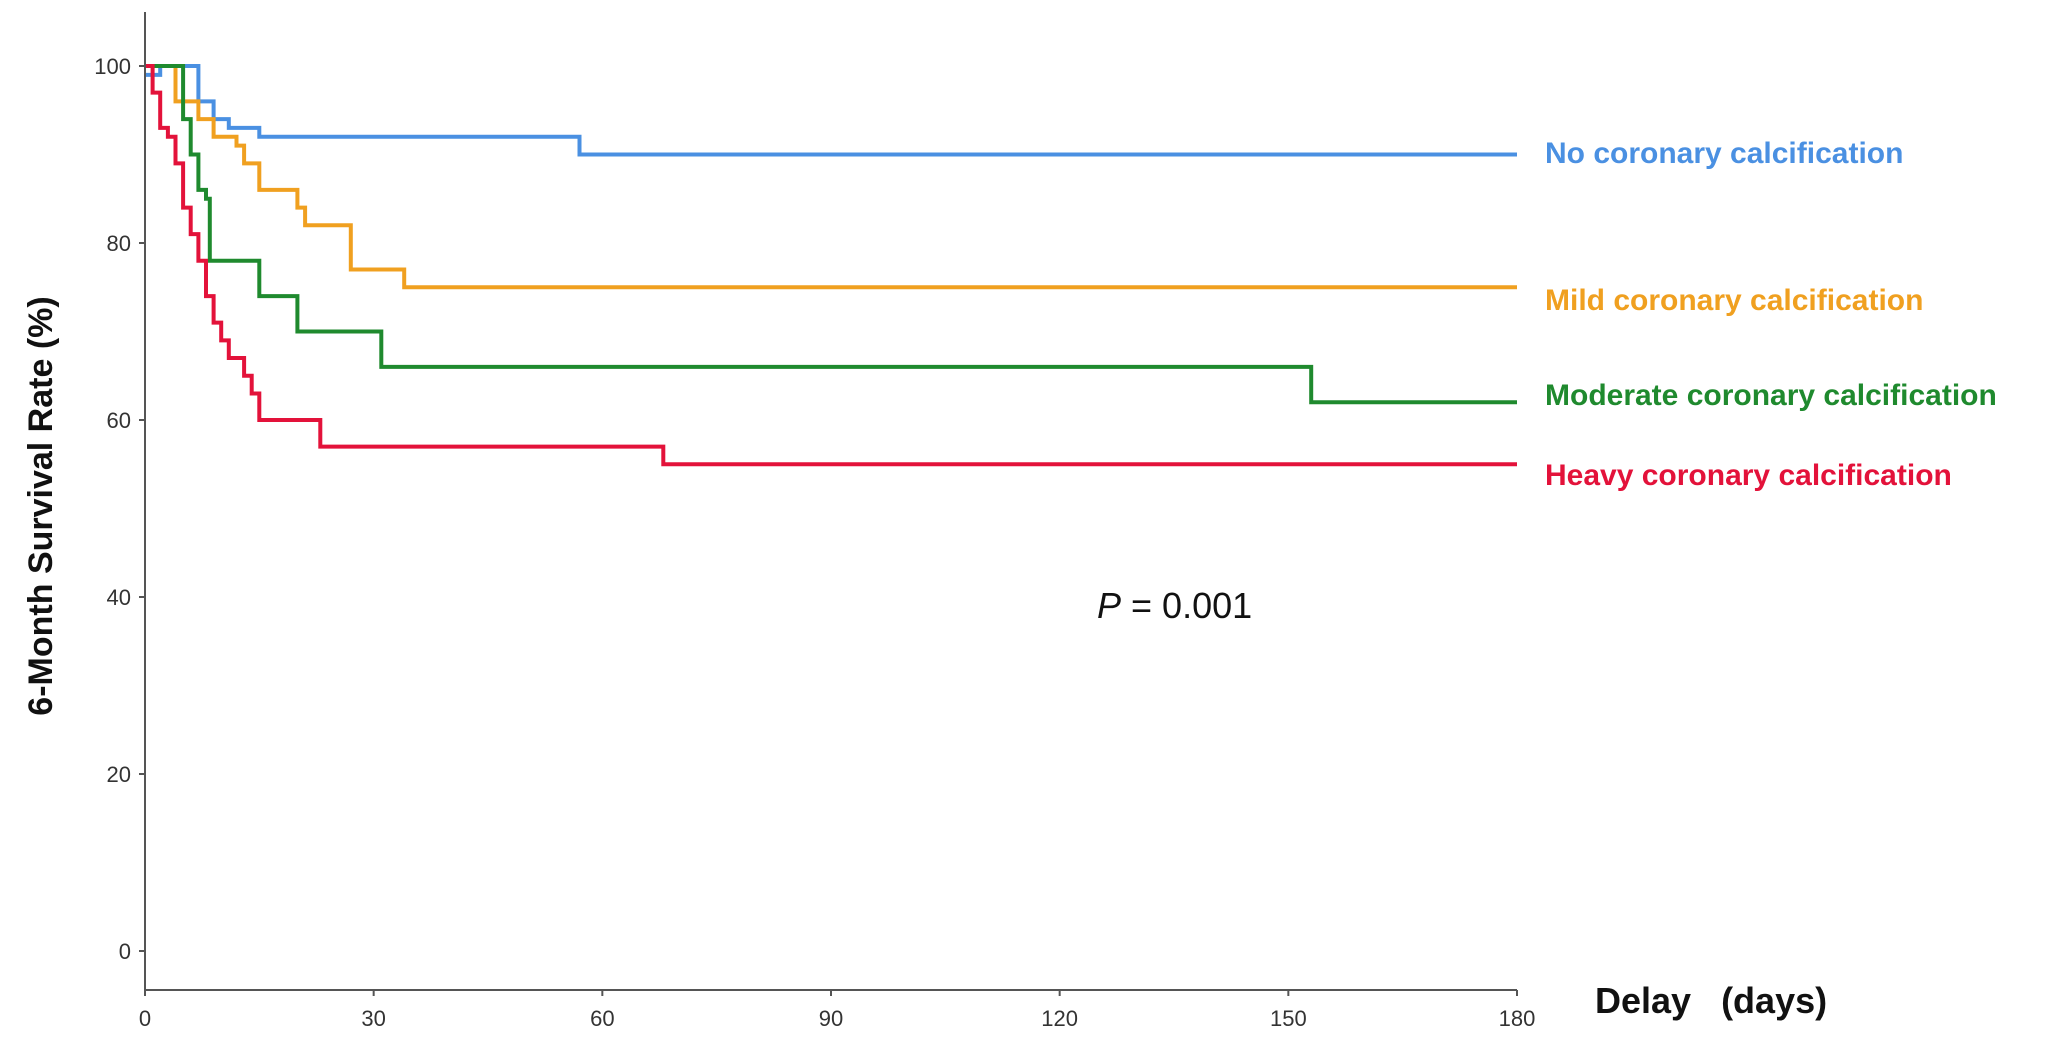 This screenshot has height=1041, width=2051. What do you see at coordinates (41, 505) in the screenshot?
I see `y-axis-title: 6-Month Survival Rate (%)` at bounding box center [41, 505].